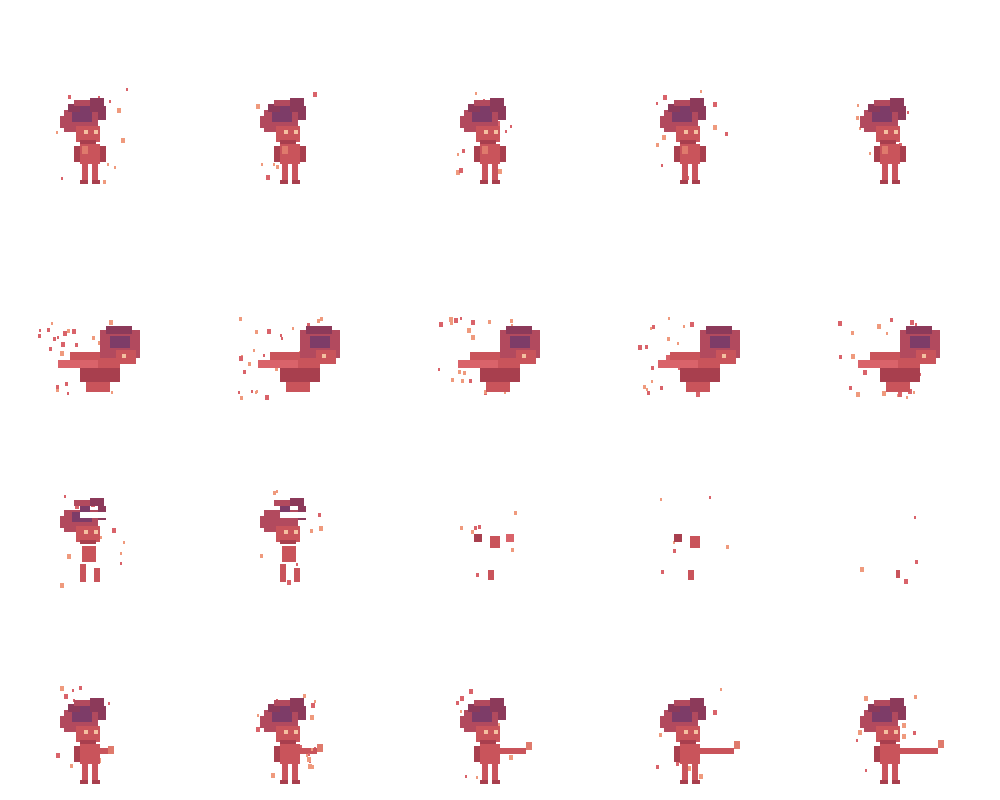 The width and height of the screenshot is (1000, 800). What do you see at coordinates (478, 364) in the screenshot?
I see `dash-trail` at bounding box center [478, 364].